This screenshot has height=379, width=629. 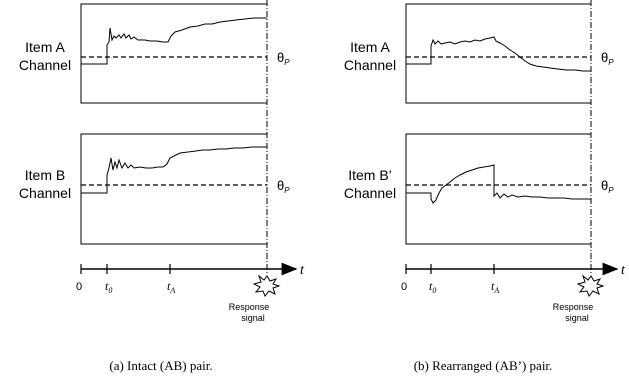 I want to click on panel-caption: (b) Rearranged (AB’) pair., so click(x=483, y=365).